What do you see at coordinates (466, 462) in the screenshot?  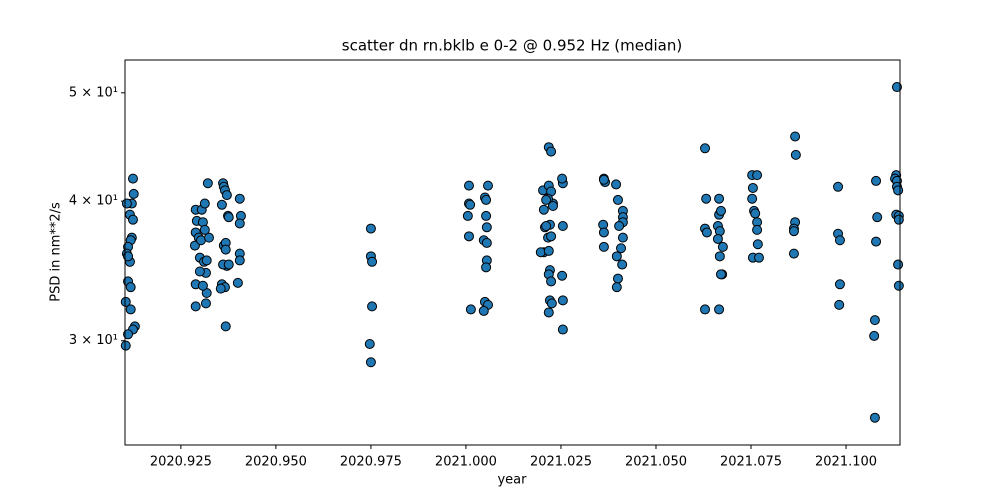 I see `x-tick-label: 2021.000` at bounding box center [466, 462].